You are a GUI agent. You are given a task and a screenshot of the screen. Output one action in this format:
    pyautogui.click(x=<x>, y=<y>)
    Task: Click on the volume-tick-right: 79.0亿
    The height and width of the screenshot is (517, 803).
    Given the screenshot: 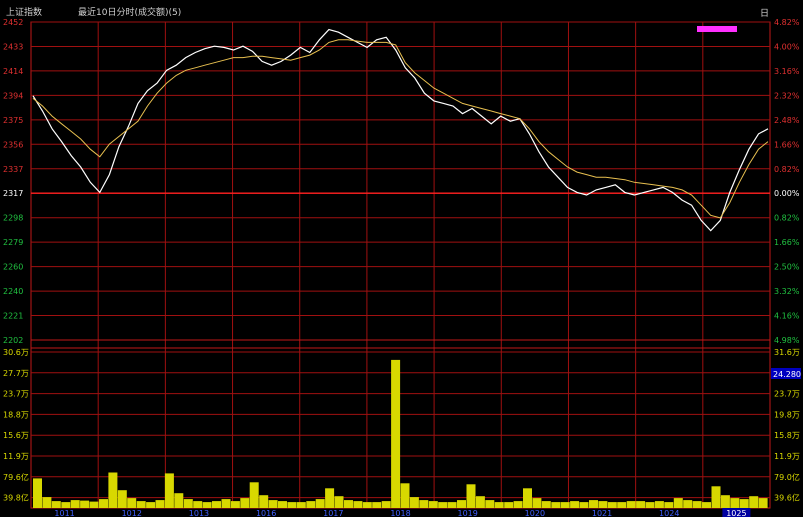 What is the action you would take?
    pyautogui.click(x=787, y=477)
    